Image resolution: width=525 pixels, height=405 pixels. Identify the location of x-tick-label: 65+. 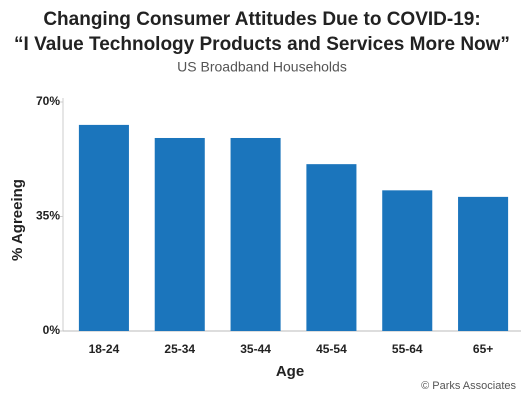
(483, 349).